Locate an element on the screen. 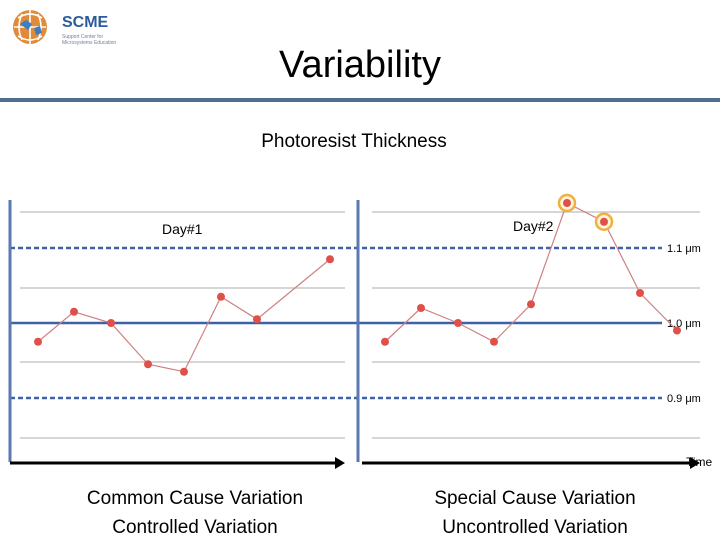 The height and width of the screenshot is (542, 720). caption-right-line-1: Special Cause Variation is located at coordinates (535, 498).